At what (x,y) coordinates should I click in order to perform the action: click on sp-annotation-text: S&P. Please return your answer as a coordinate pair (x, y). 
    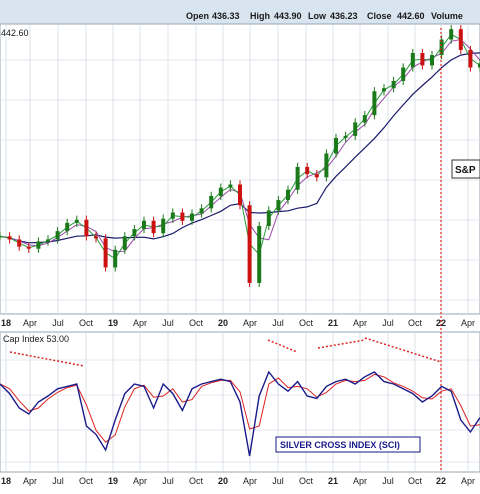
    Looking at the image, I should click on (465, 170).